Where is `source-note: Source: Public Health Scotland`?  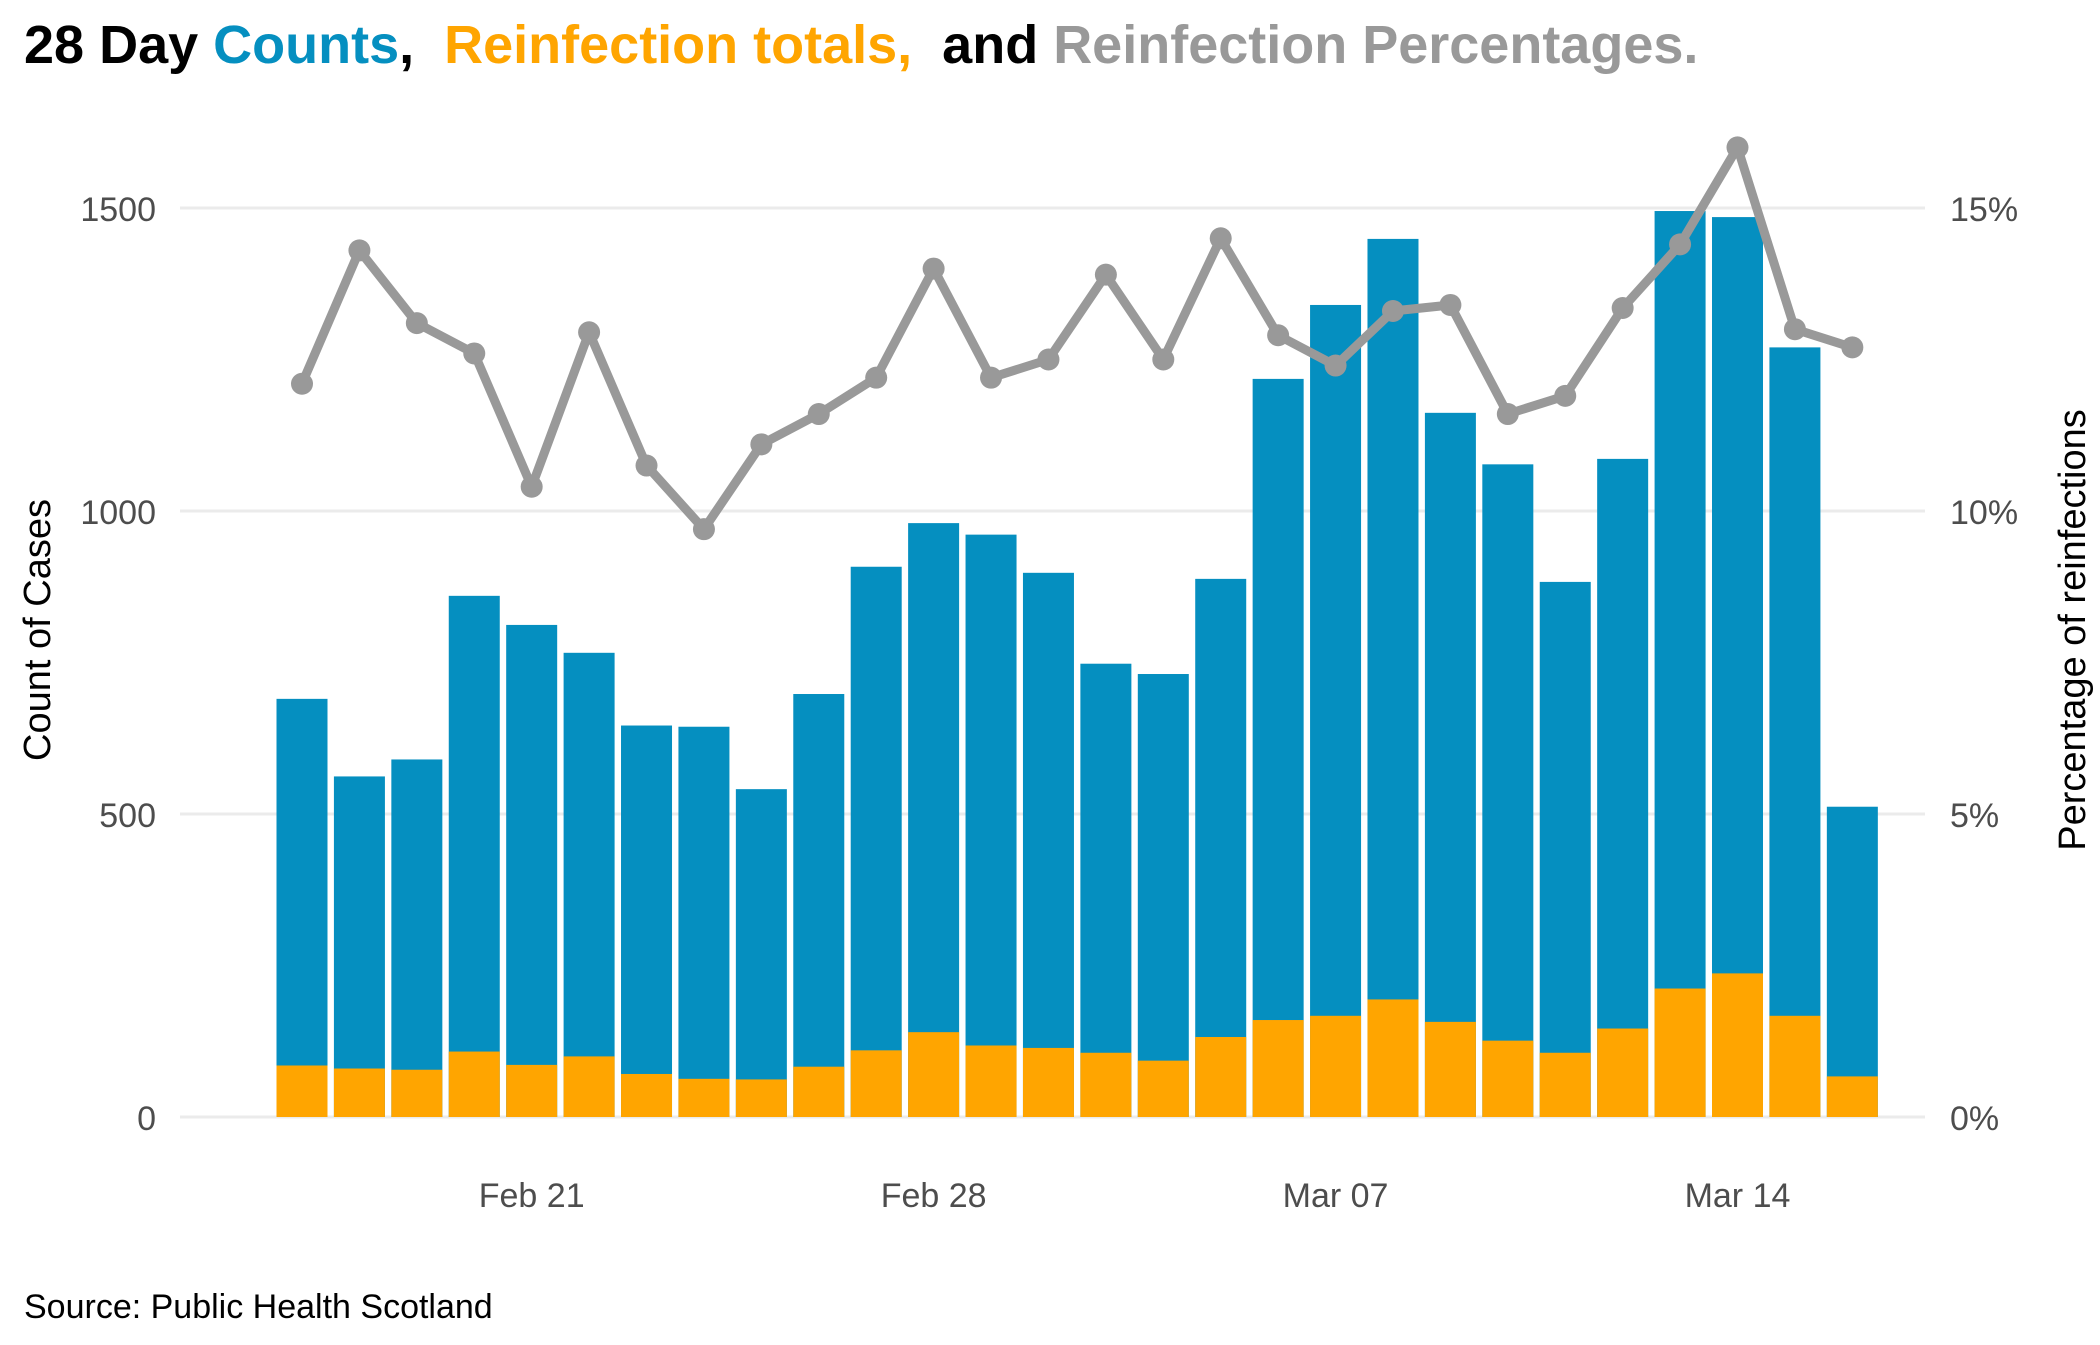
source-note: Source: Public Health Scotland is located at coordinates (258, 1307).